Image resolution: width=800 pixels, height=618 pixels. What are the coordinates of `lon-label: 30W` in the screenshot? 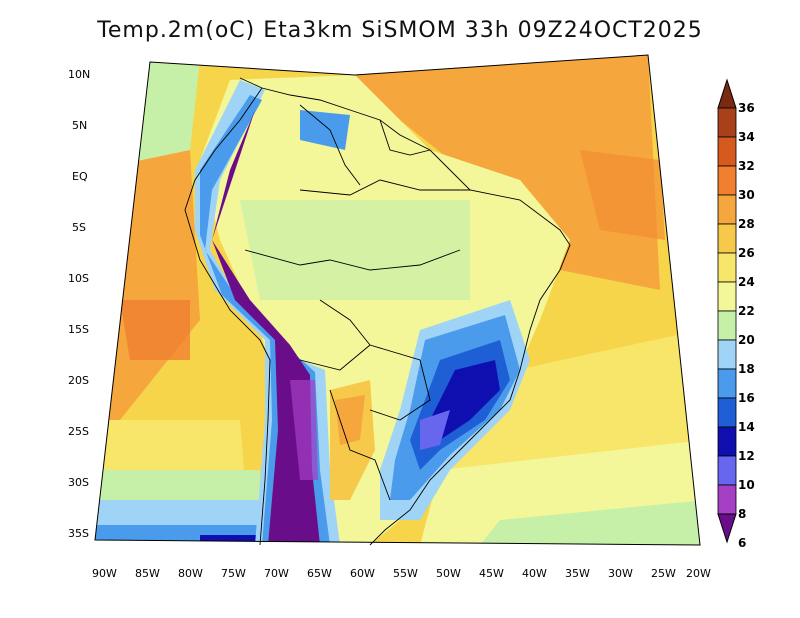 It's located at (620, 573).